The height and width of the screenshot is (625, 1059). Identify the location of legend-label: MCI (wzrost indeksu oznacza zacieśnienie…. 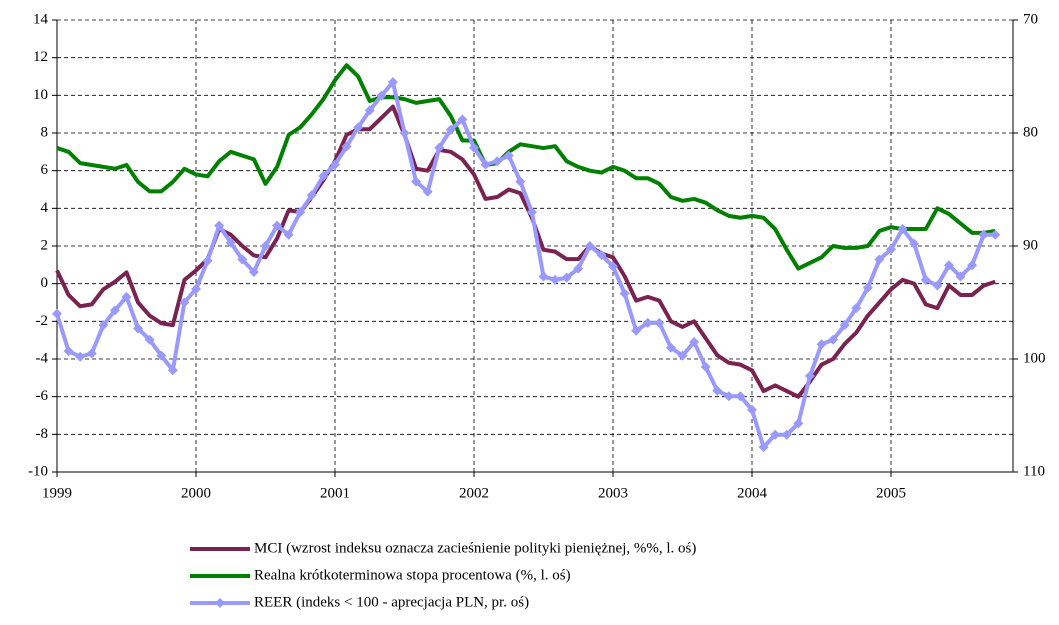
(475, 548).